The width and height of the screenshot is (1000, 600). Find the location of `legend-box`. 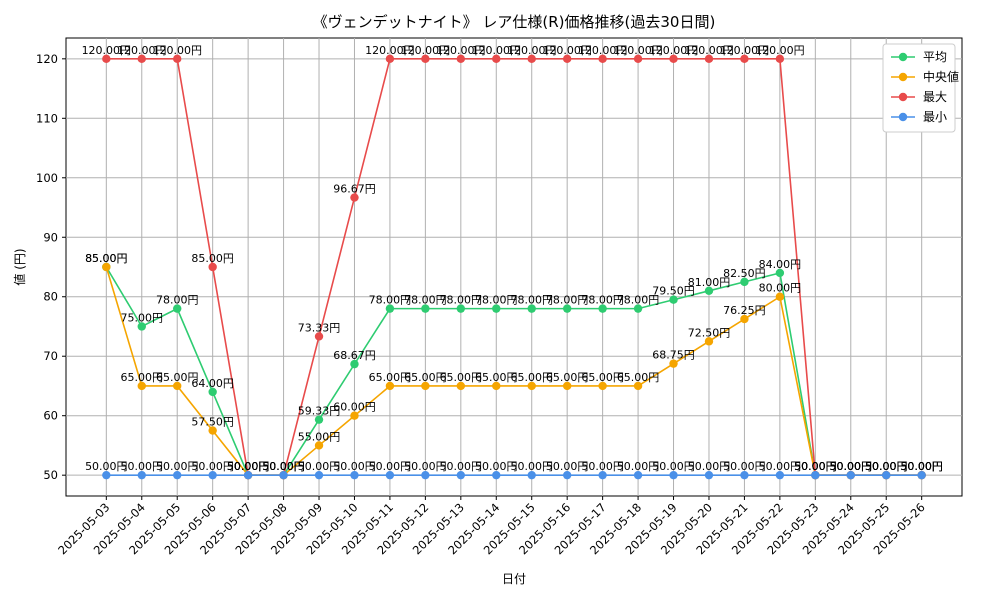

legend-box is located at coordinates (919, 88).